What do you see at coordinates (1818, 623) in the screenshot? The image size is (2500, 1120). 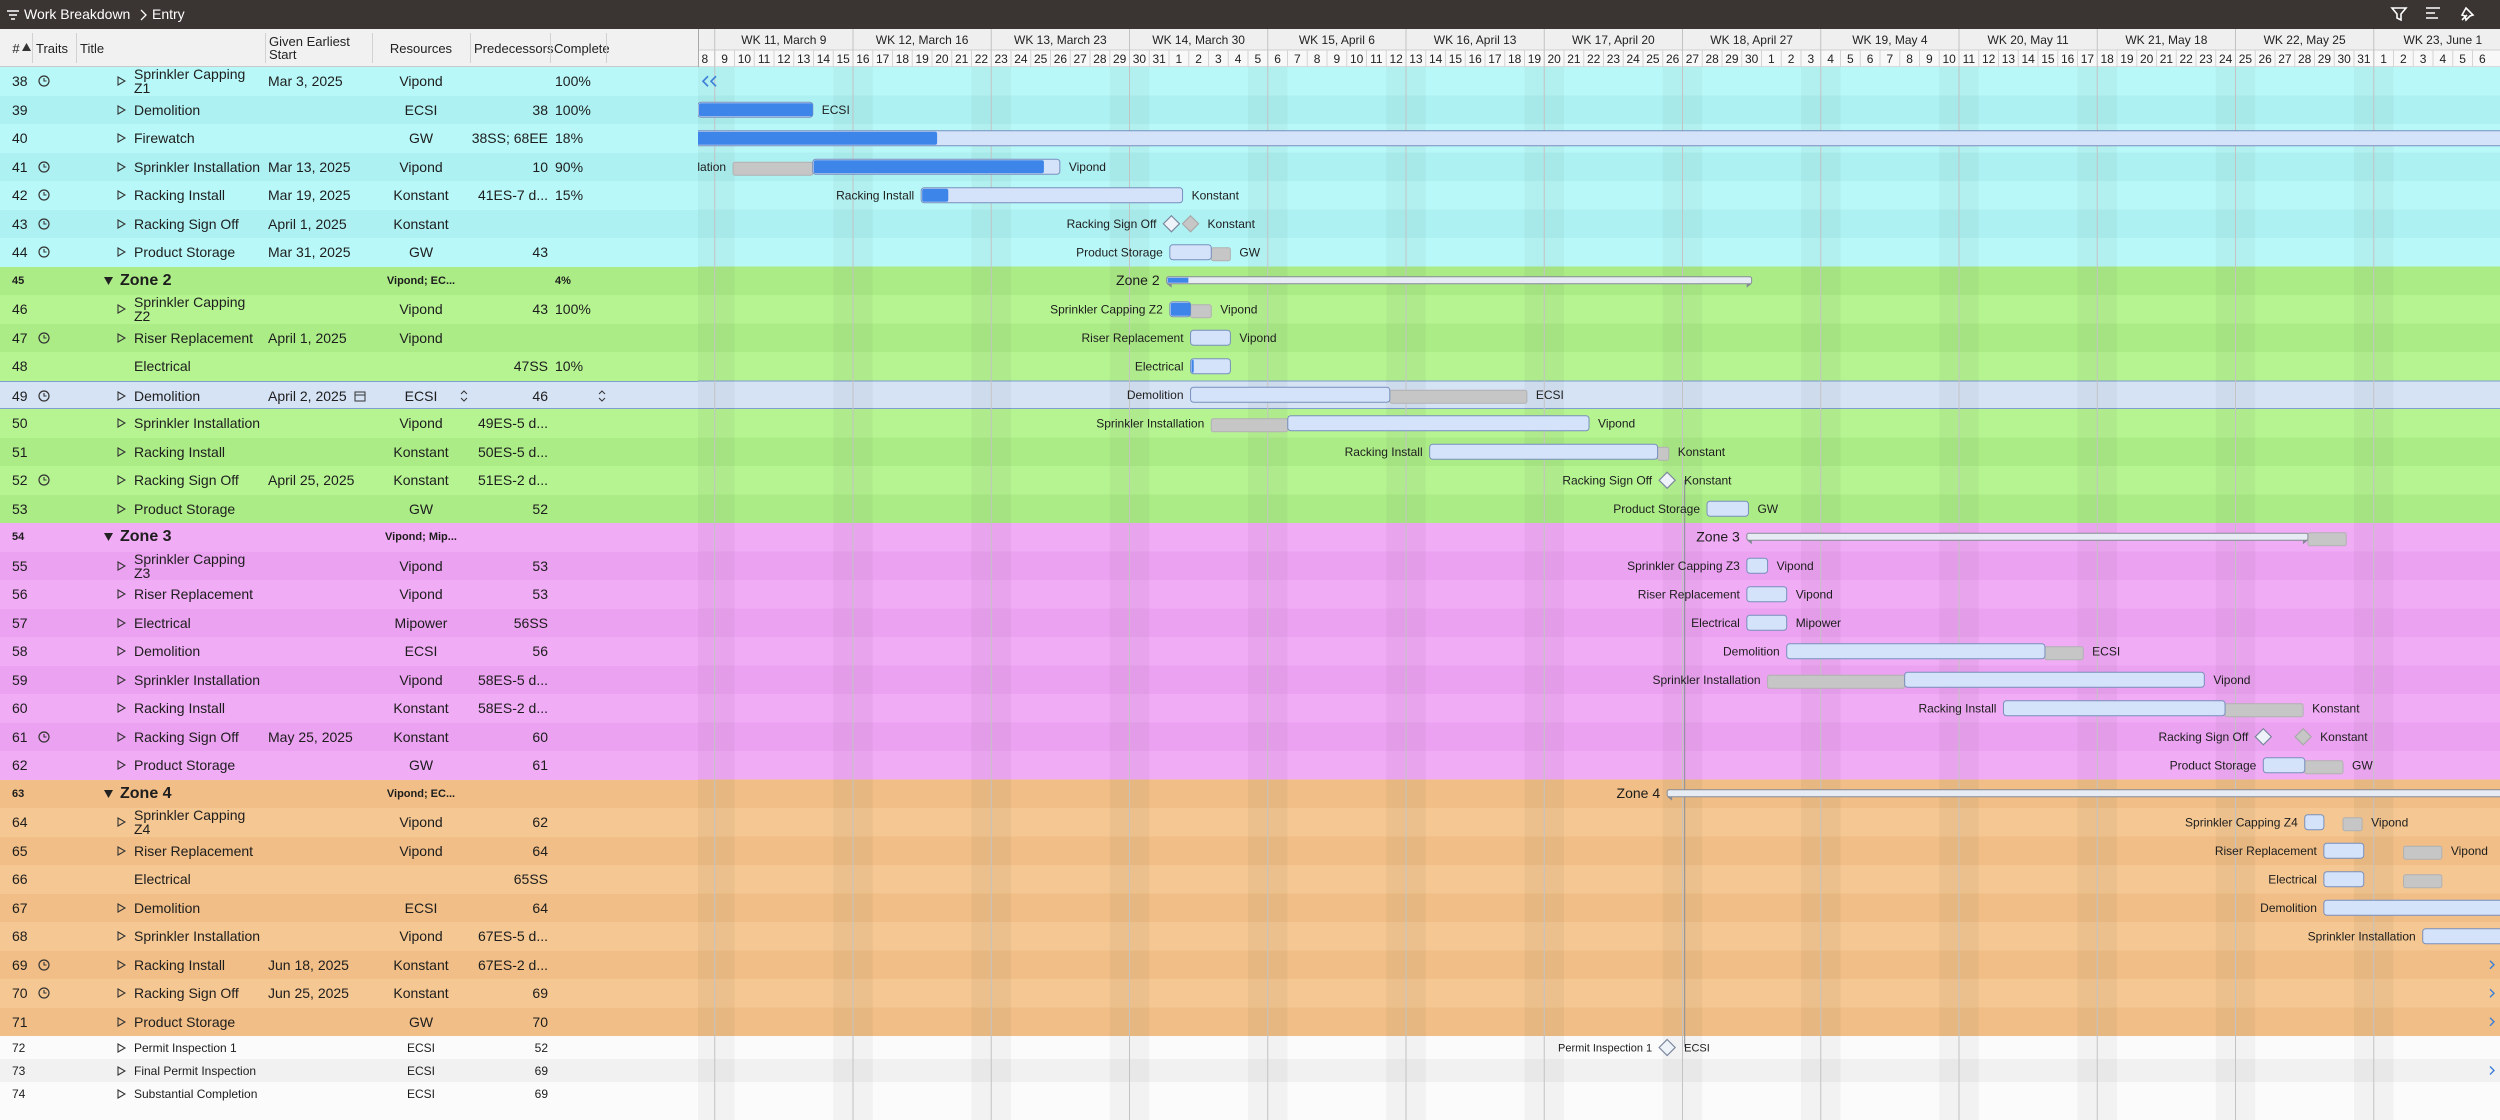 I see `bar-resource-label: Mipower` at bounding box center [1818, 623].